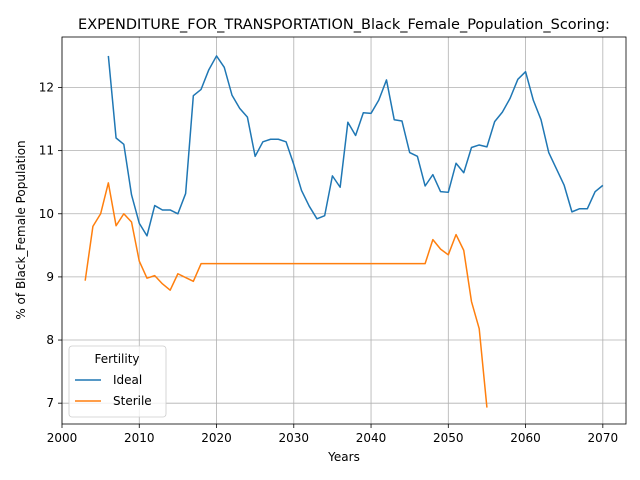 The image size is (640, 480). What do you see at coordinates (50, 403) in the screenshot?
I see `y-tick-label: 7` at bounding box center [50, 403].